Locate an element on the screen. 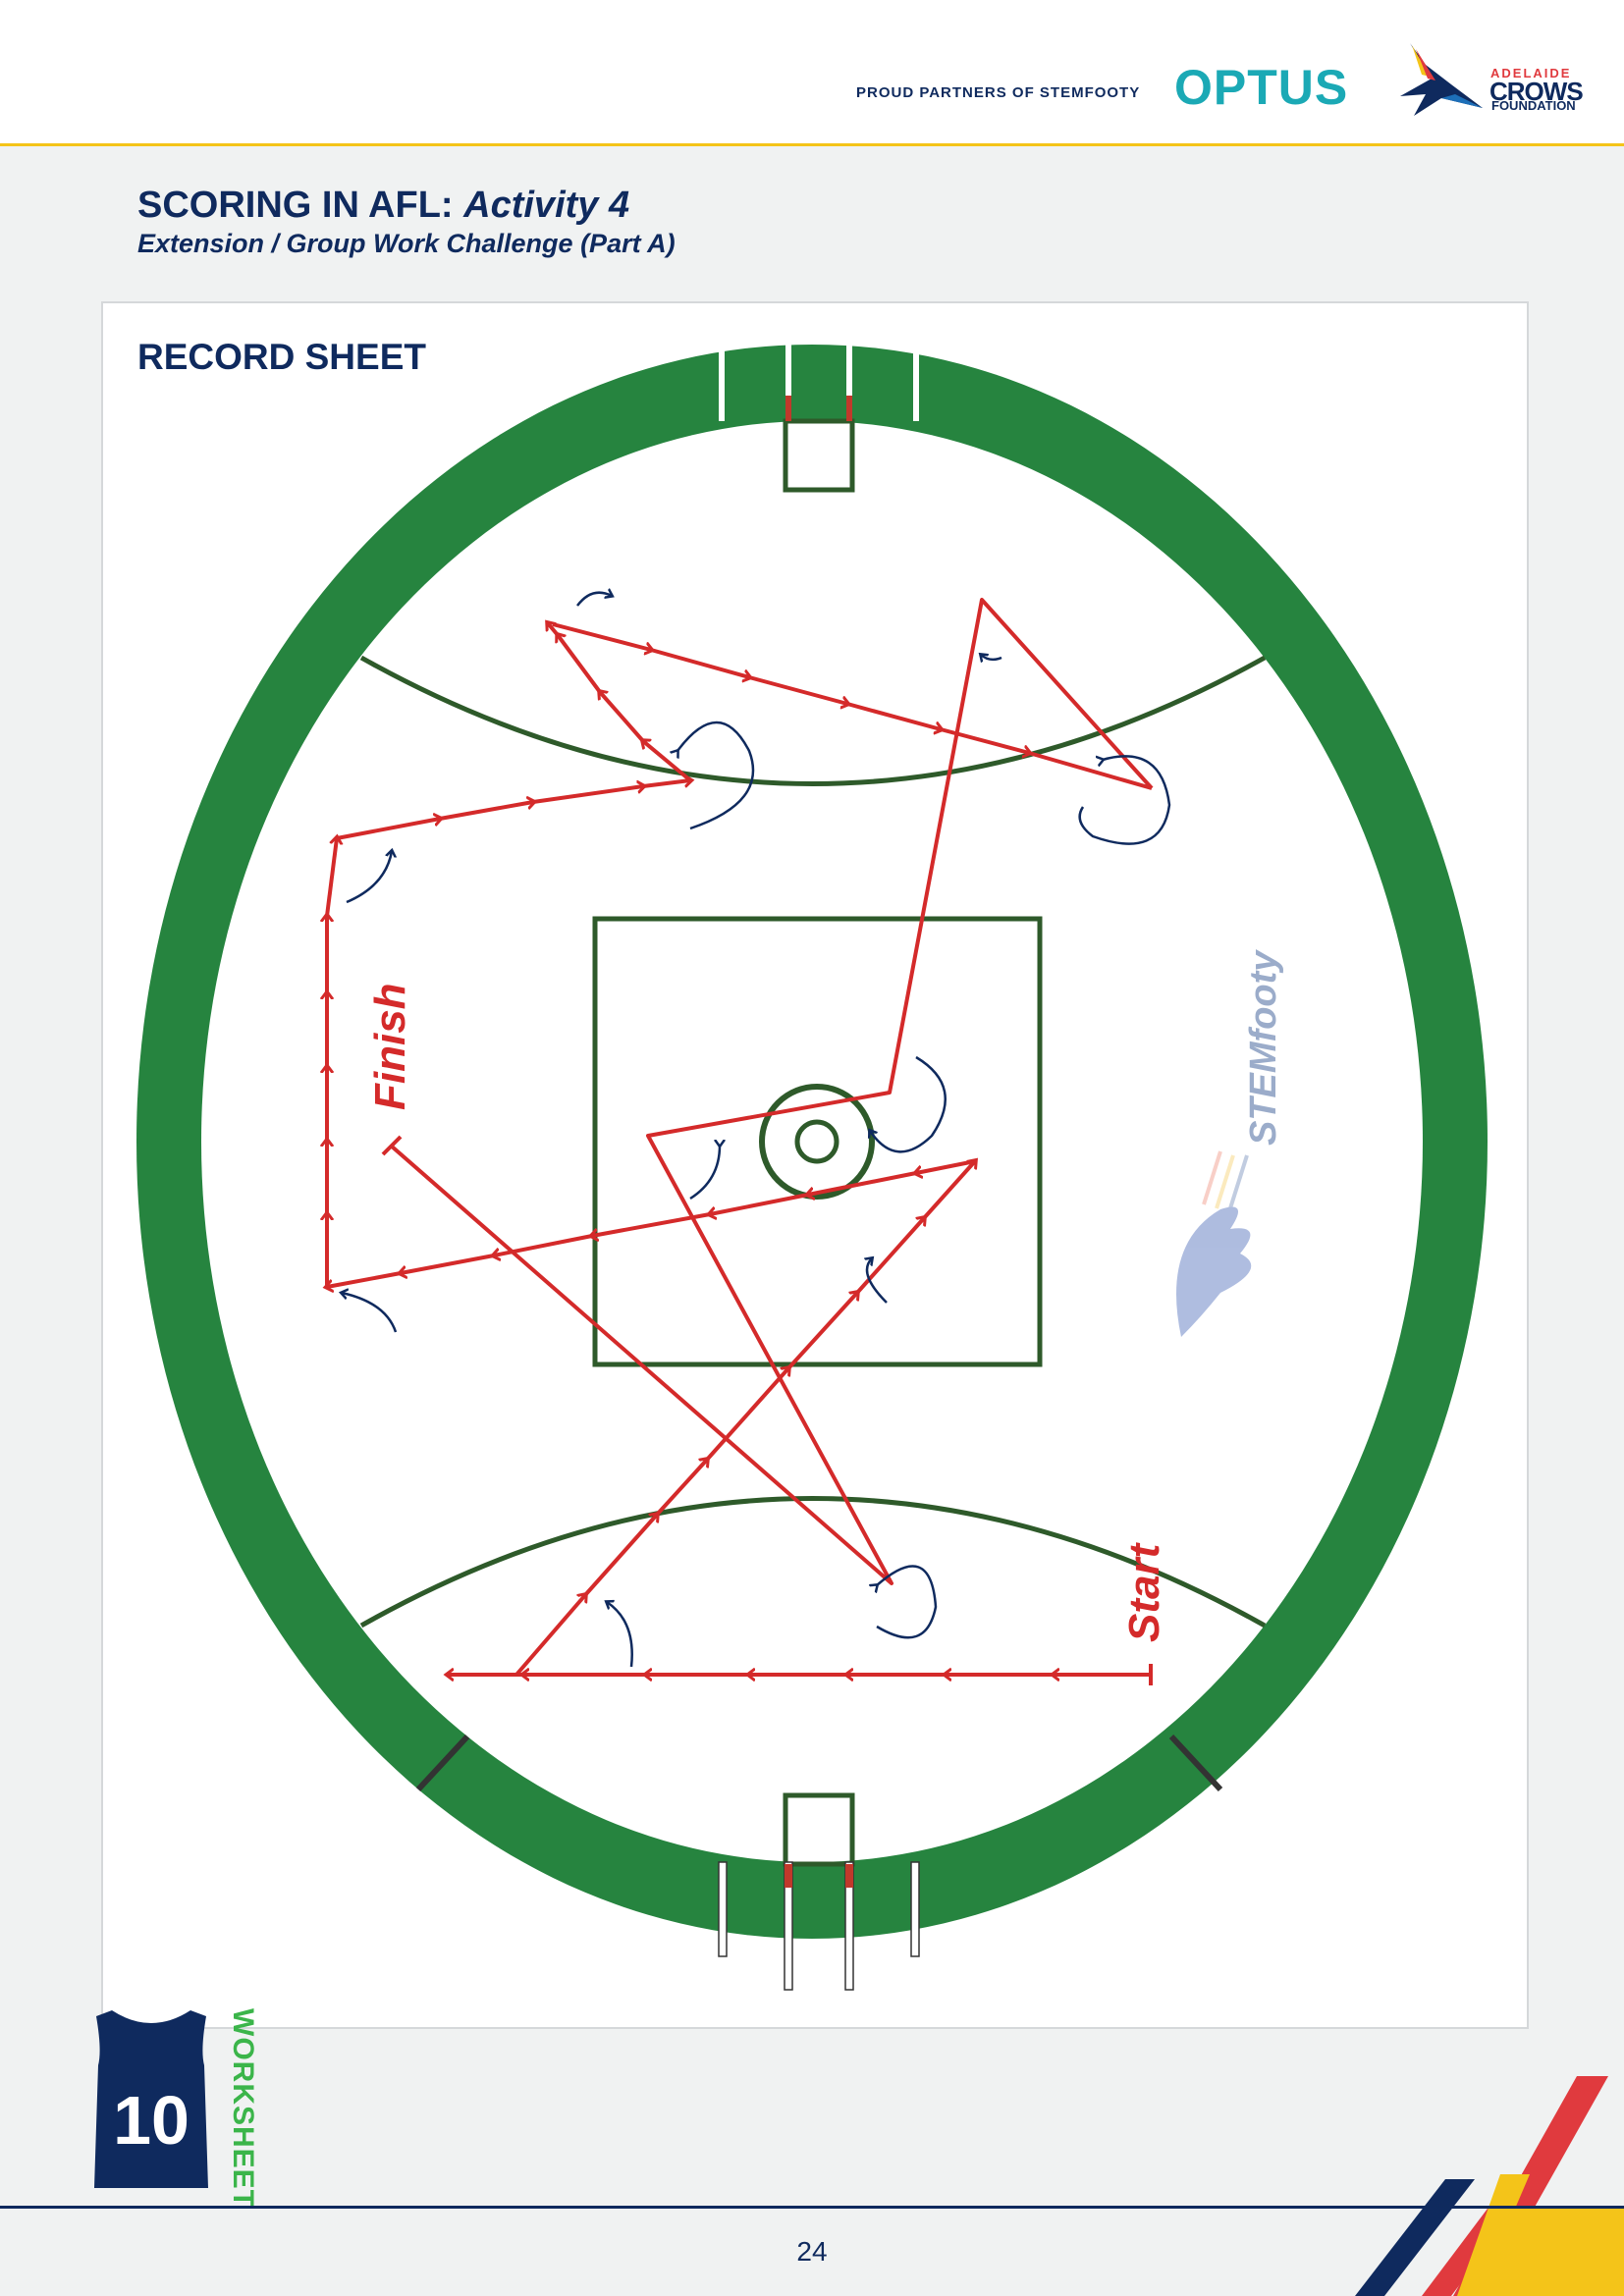  finish-label: Finish is located at coordinates (390, 1047).